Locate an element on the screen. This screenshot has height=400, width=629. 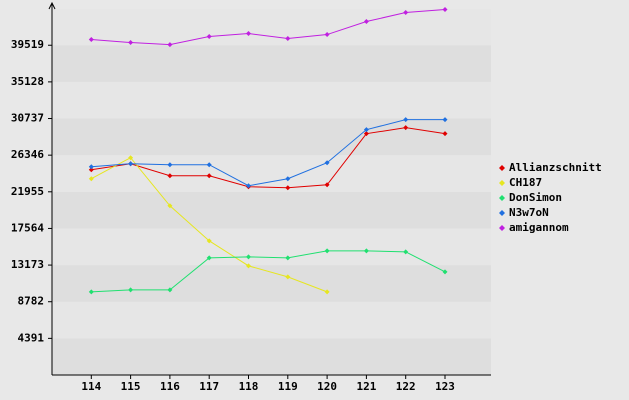
y-tick-label: 8782 is located at coordinates (31, 301).